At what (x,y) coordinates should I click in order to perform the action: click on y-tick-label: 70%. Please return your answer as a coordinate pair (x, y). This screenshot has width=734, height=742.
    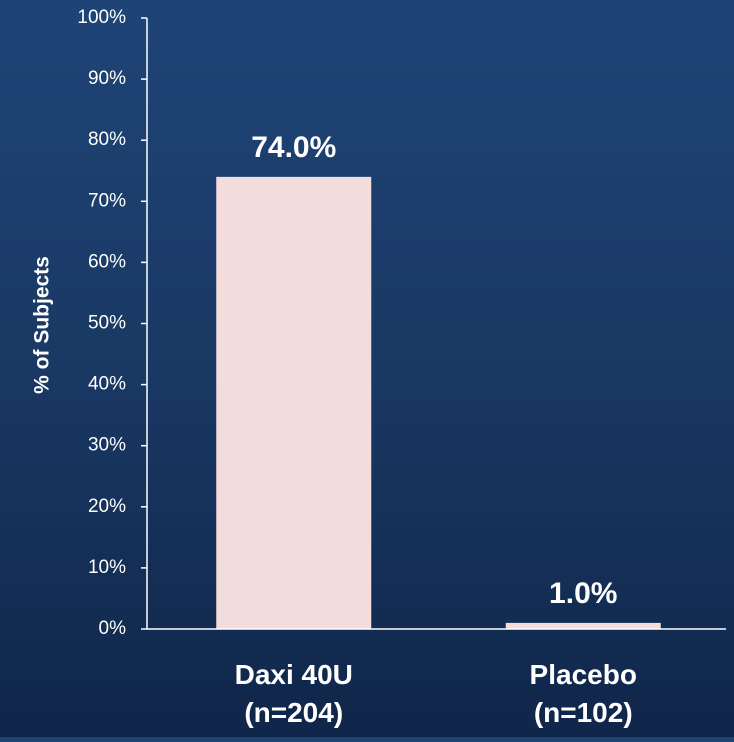
    Looking at the image, I should click on (107, 200).